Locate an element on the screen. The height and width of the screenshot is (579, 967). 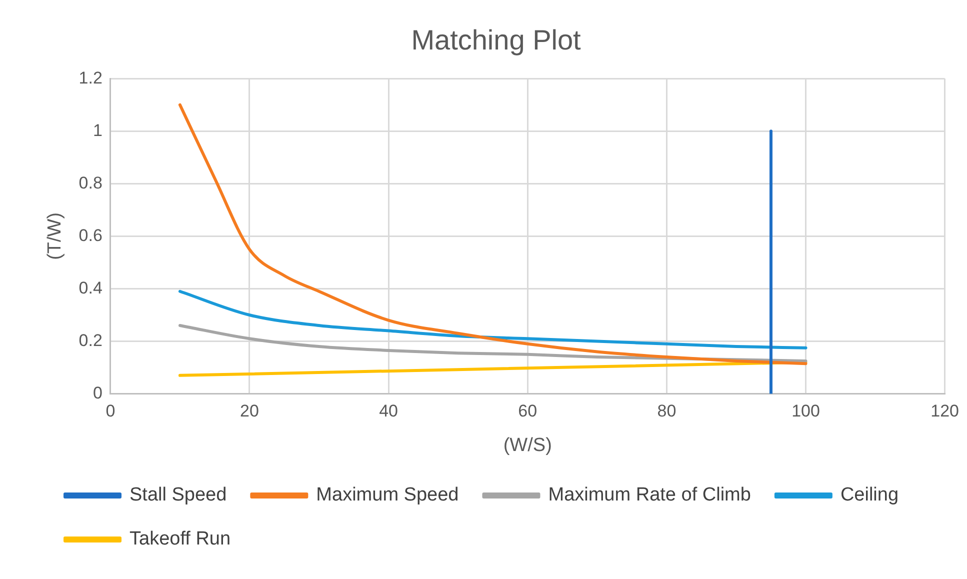
y-tick-label: 0.8 is located at coordinates (90, 182).